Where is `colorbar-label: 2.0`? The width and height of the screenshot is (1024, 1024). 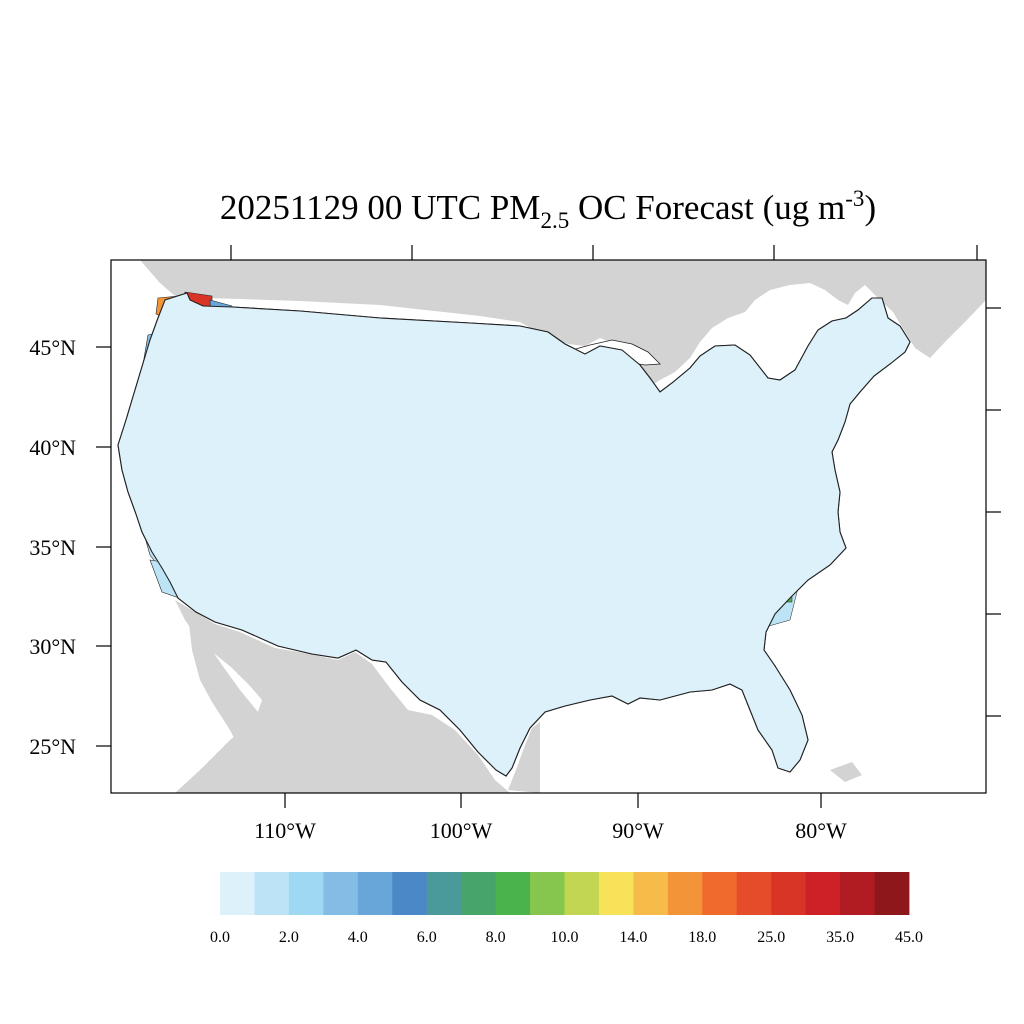 colorbar-label: 2.0 is located at coordinates (289, 937).